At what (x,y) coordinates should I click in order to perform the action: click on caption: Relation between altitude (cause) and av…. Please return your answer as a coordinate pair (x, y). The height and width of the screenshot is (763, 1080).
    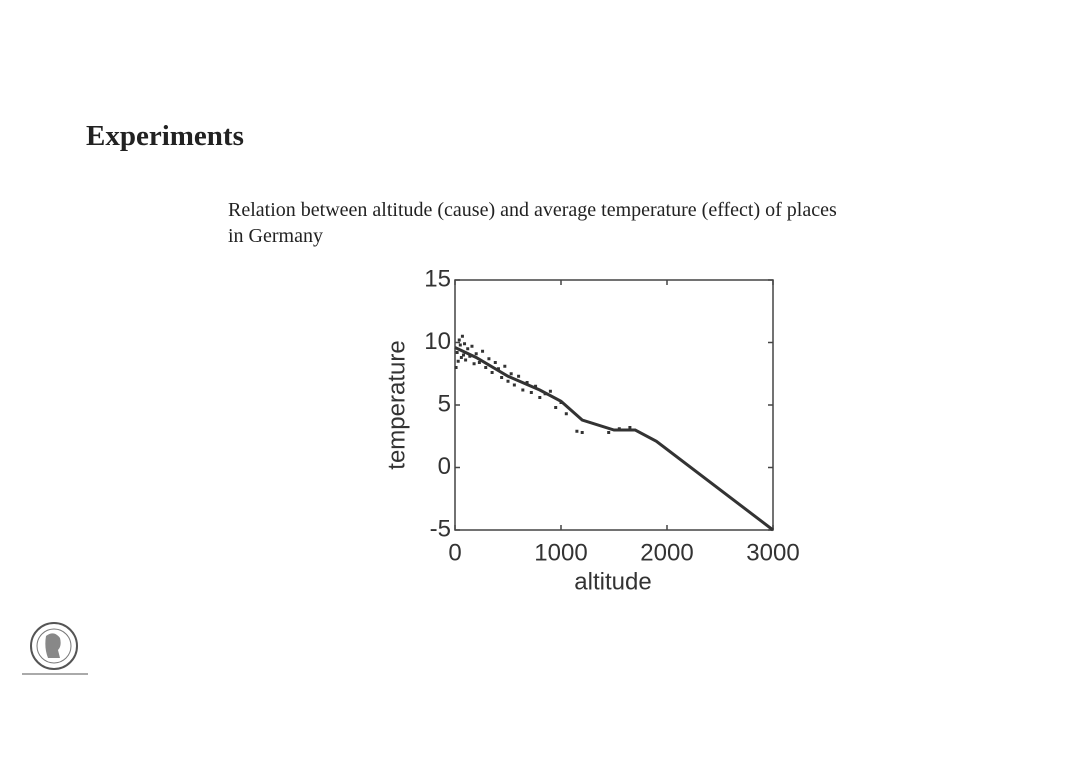
    Looking at the image, I should click on (532, 223).